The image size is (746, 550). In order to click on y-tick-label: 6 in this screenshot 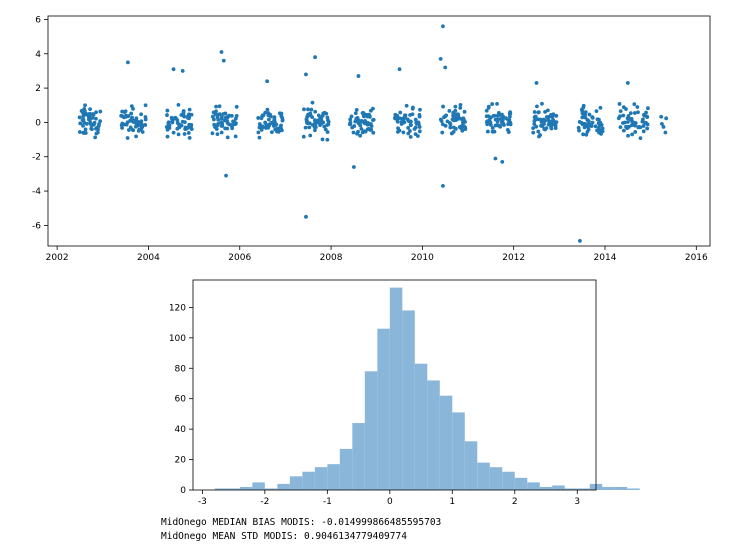, I will do `click(38, 20)`.